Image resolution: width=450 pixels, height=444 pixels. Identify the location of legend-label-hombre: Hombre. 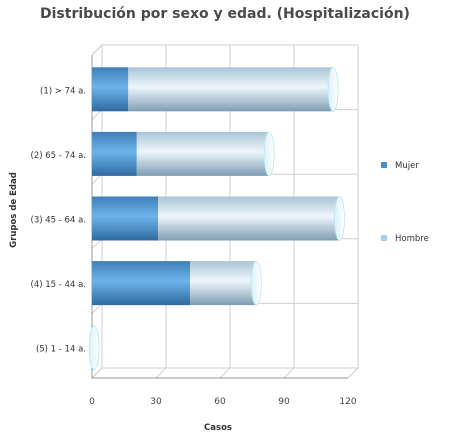
(412, 239).